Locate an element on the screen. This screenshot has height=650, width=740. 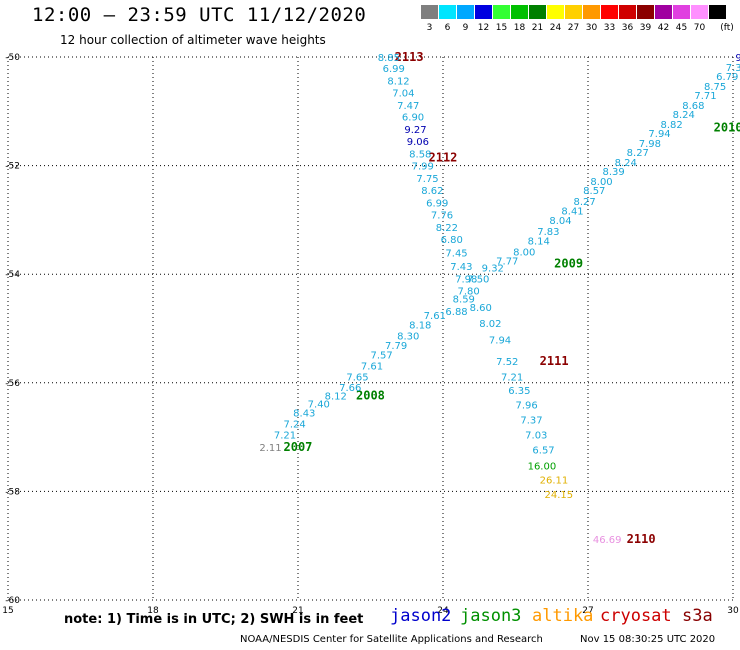
x-tick-label: 24 is located at coordinates (443, 611).